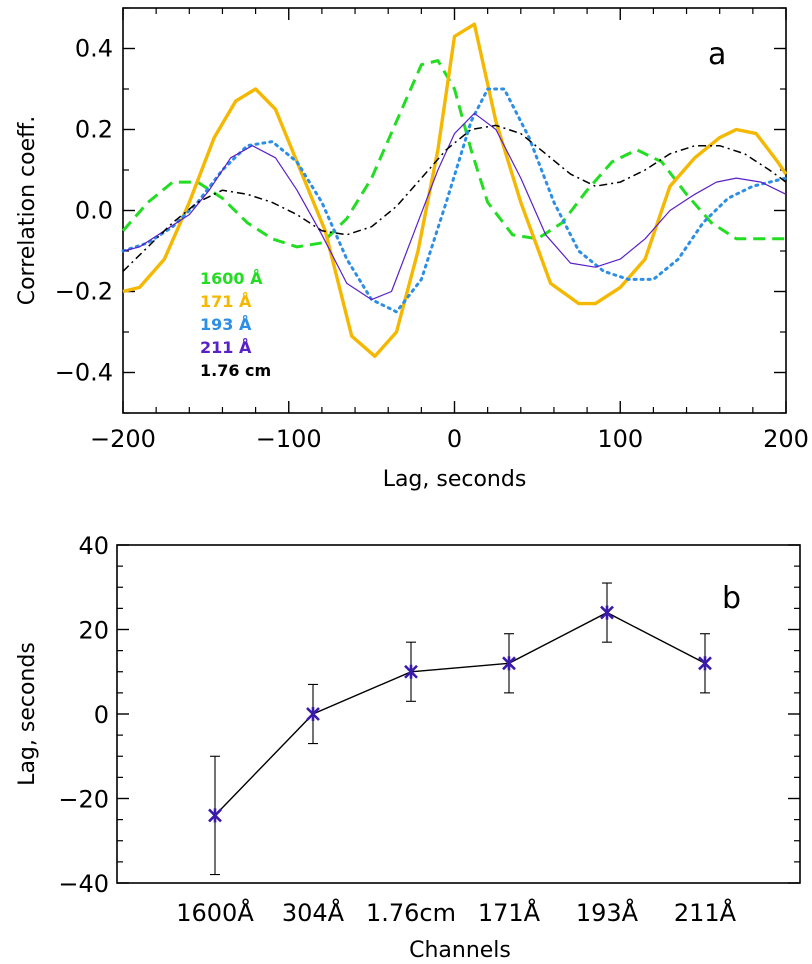 Image resolution: width=812 pixels, height=964 pixels. What do you see at coordinates (101, 715) in the screenshot?
I see `y-tick-label: 0` at bounding box center [101, 715].